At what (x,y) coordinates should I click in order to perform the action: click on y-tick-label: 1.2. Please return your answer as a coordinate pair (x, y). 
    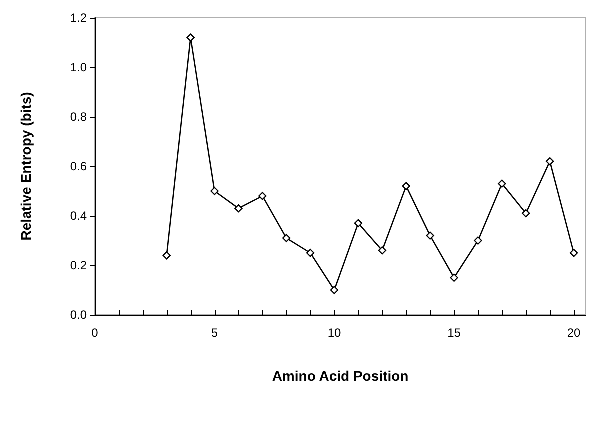
    Looking at the image, I should click on (79, 18).